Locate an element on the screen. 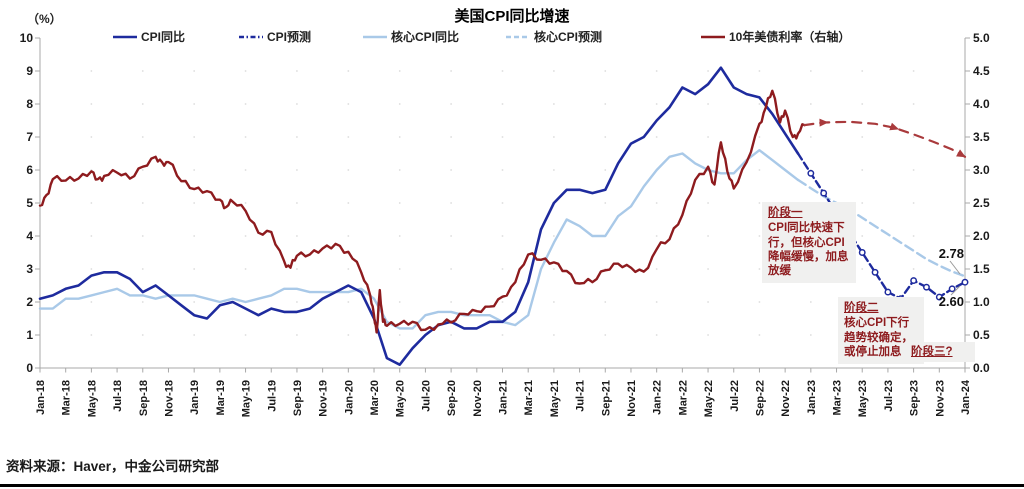  svg-text: Mar-20 is located at coordinates (375, 397).